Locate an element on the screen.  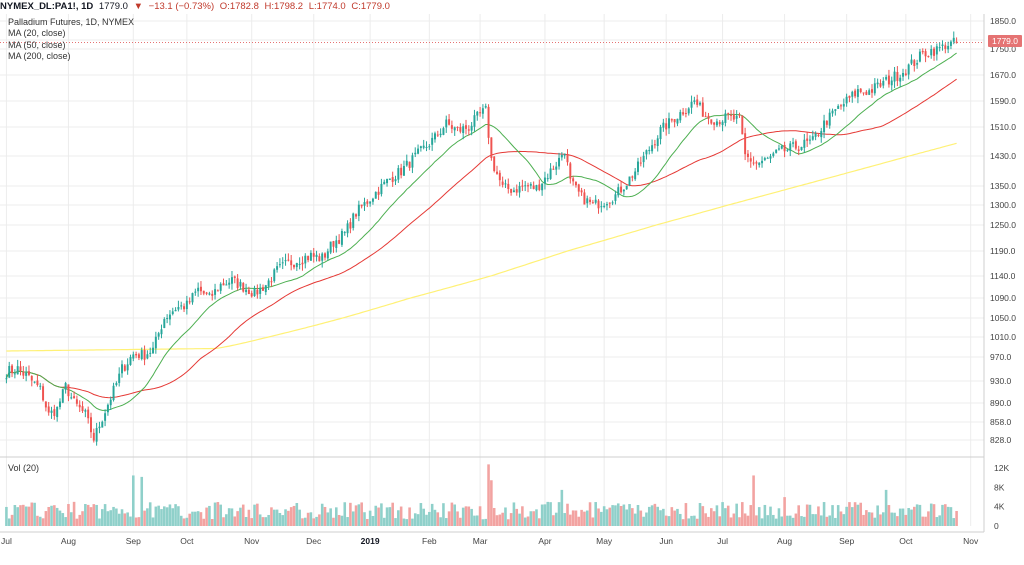
time-tick-label: Nov is located at coordinates (252, 541).